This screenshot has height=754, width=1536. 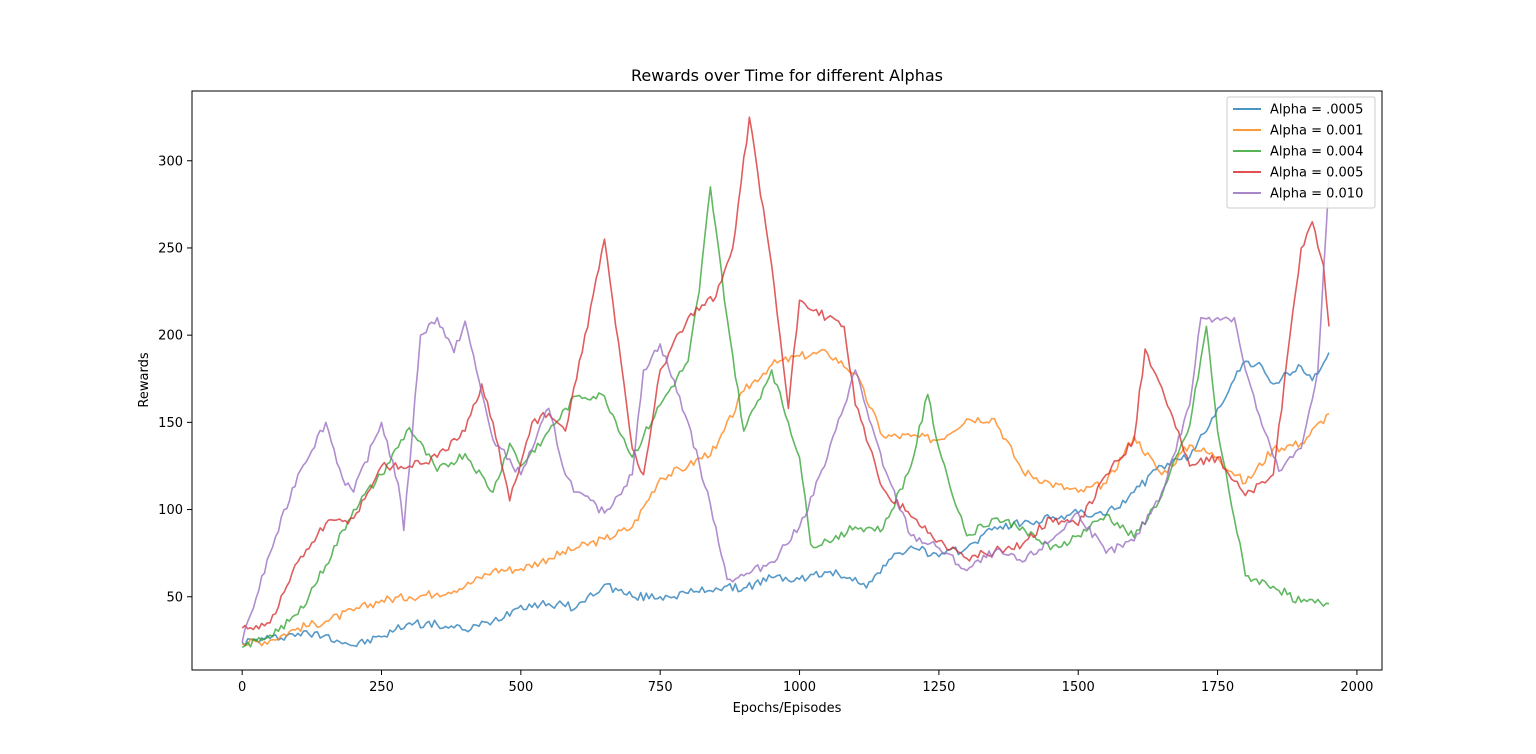 What do you see at coordinates (1316, 131) in the screenshot?
I see `legend-label: Alpha = 0.001` at bounding box center [1316, 131].